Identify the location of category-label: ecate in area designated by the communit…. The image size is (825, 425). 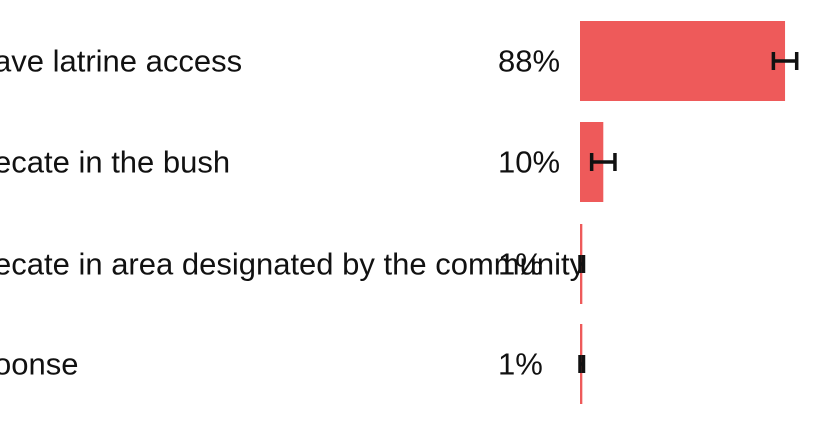
(293, 264).